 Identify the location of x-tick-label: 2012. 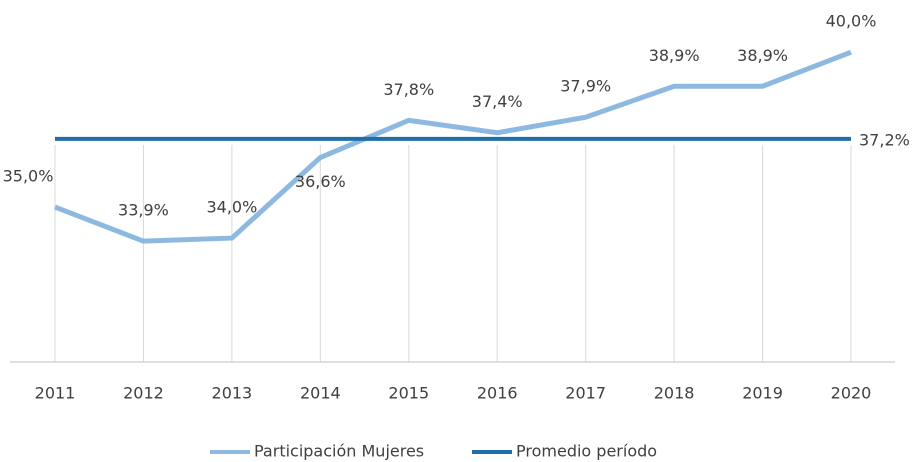
(143, 393).